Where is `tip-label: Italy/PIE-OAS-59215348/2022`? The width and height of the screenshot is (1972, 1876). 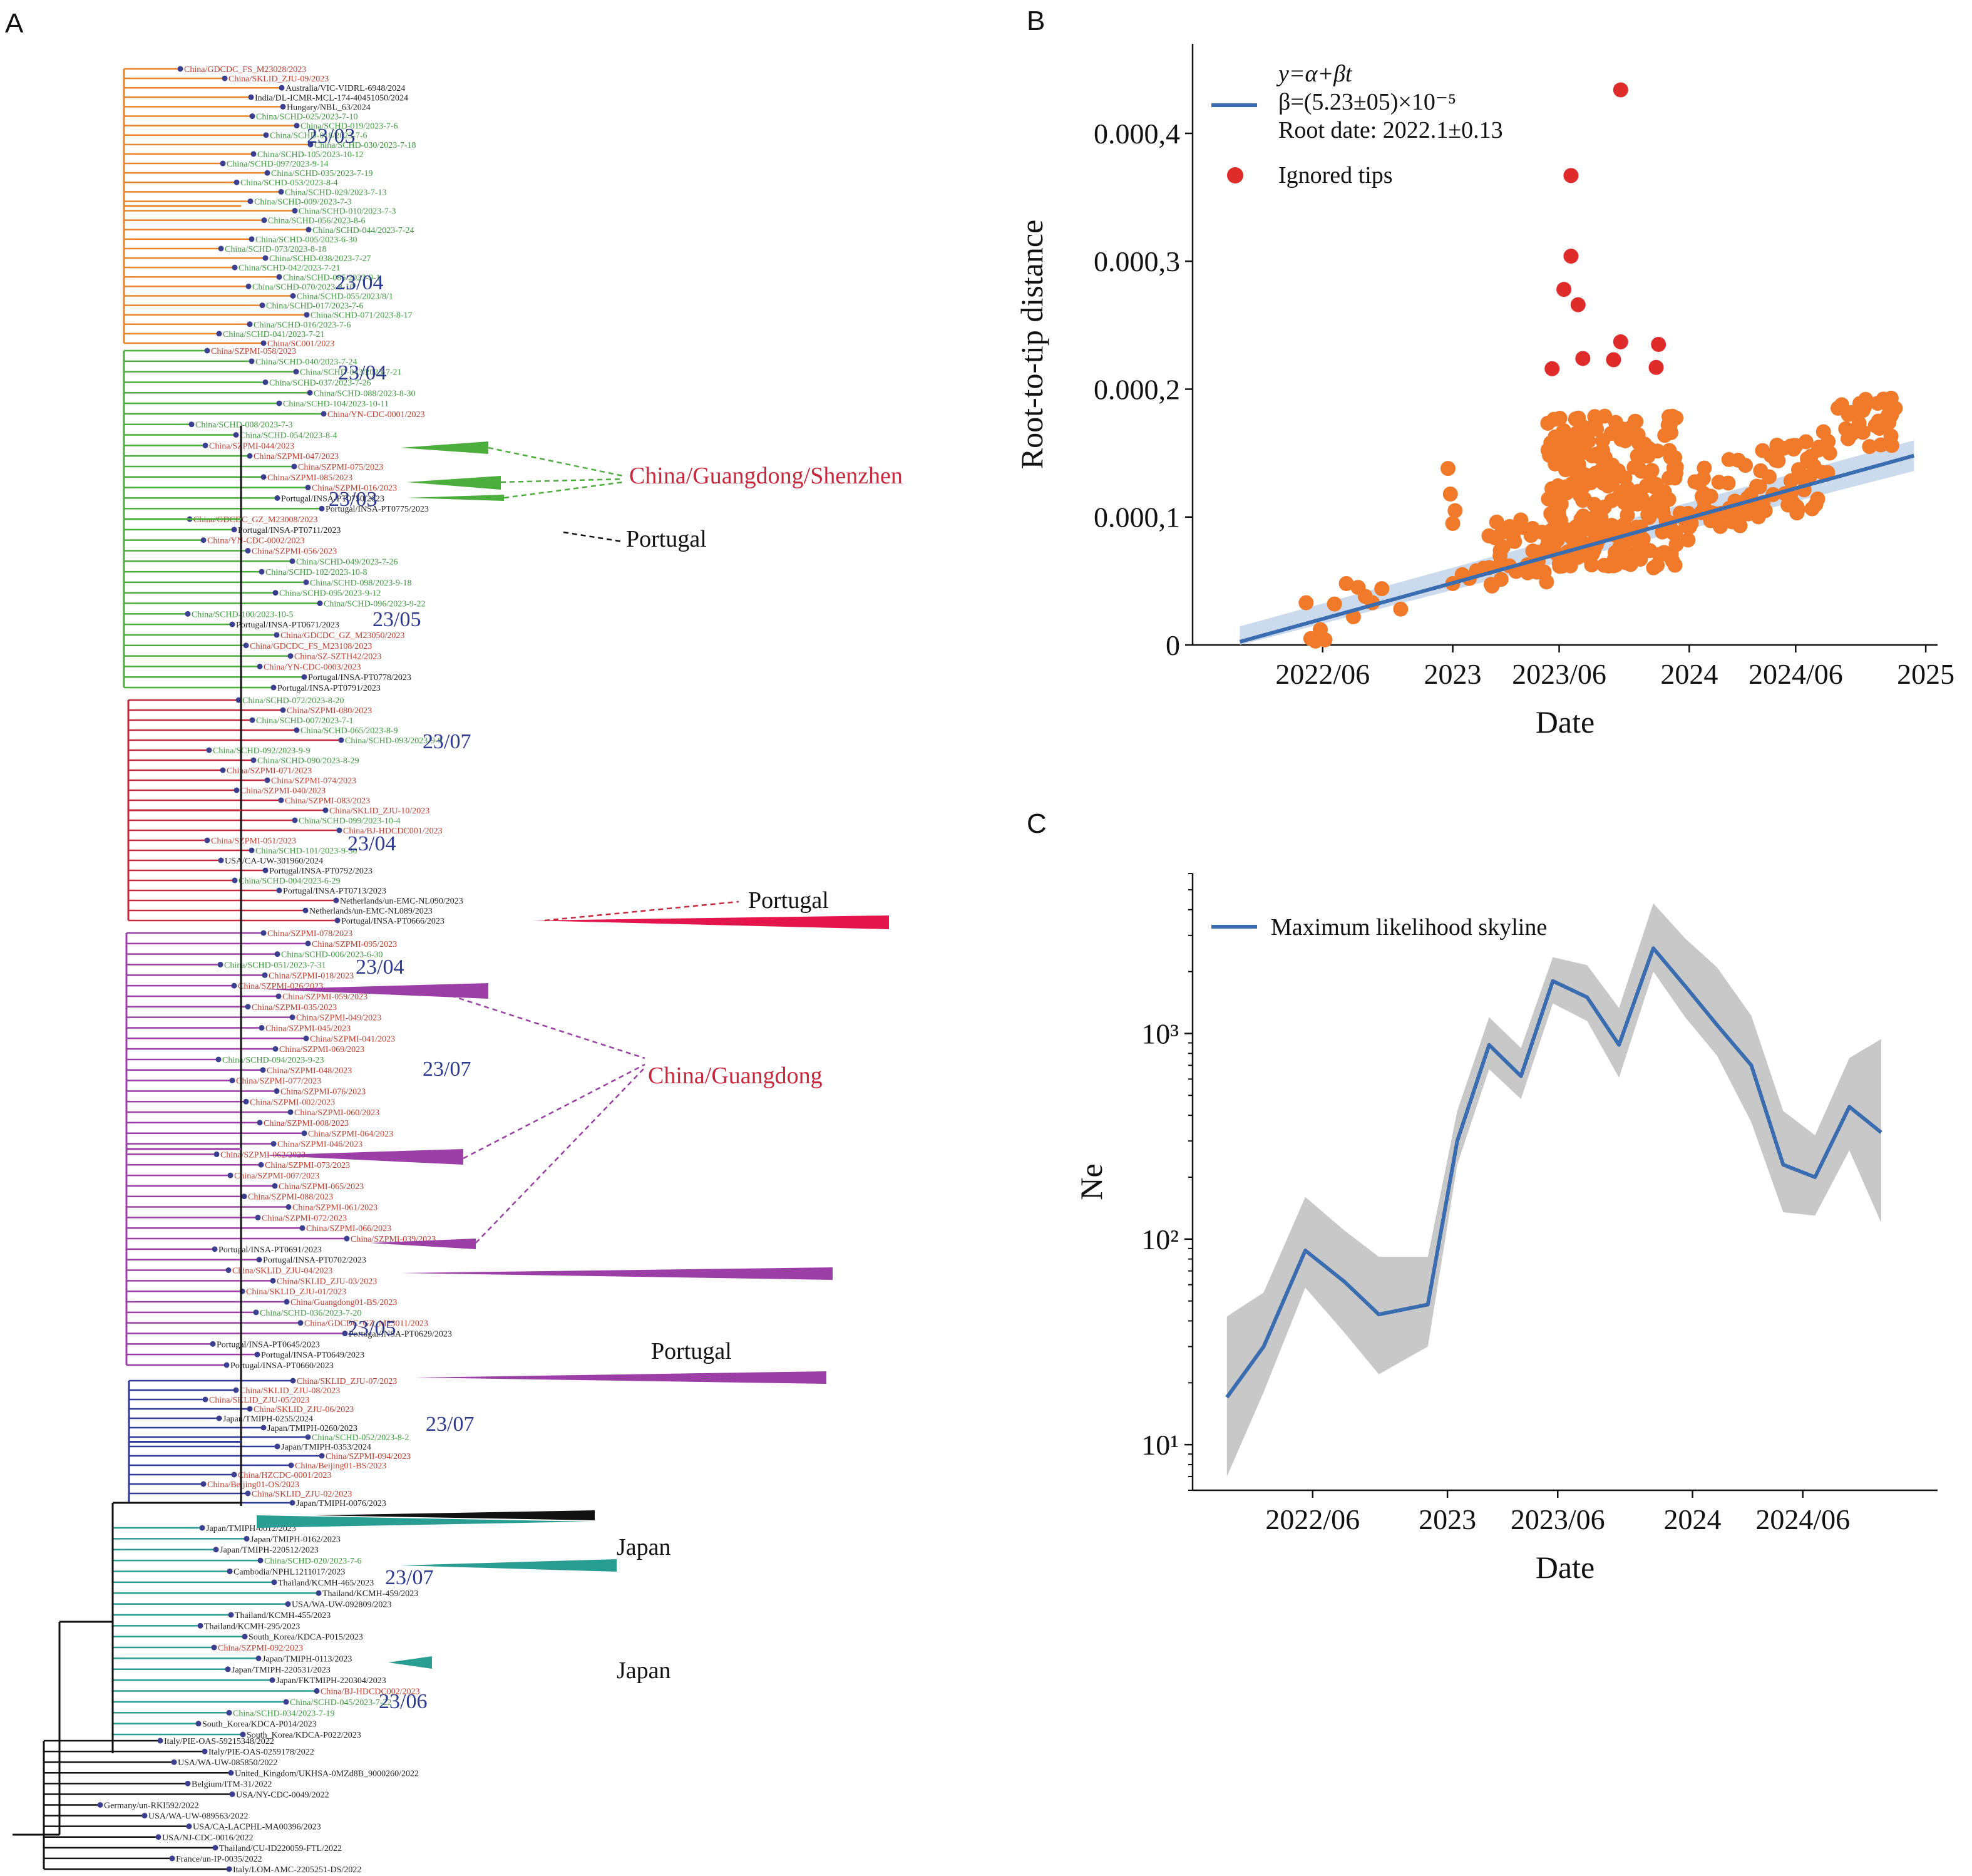 tip-label: Italy/PIE-OAS-59215348/2022 is located at coordinates (219, 1741).